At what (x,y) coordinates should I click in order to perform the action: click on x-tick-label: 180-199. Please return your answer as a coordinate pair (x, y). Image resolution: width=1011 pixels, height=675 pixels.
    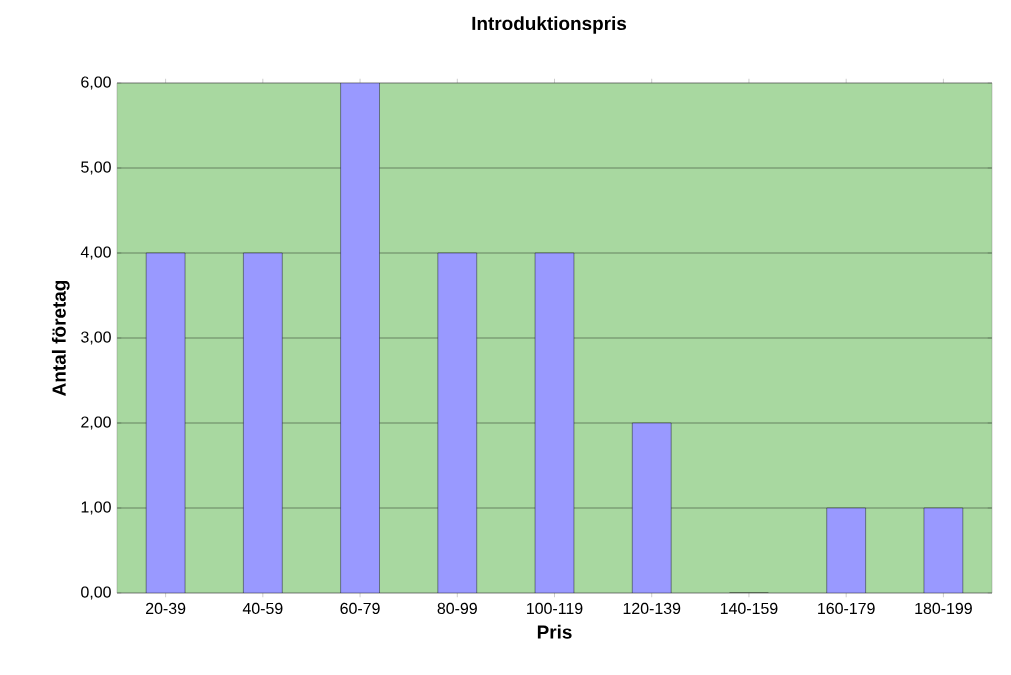
    Looking at the image, I should click on (943, 608).